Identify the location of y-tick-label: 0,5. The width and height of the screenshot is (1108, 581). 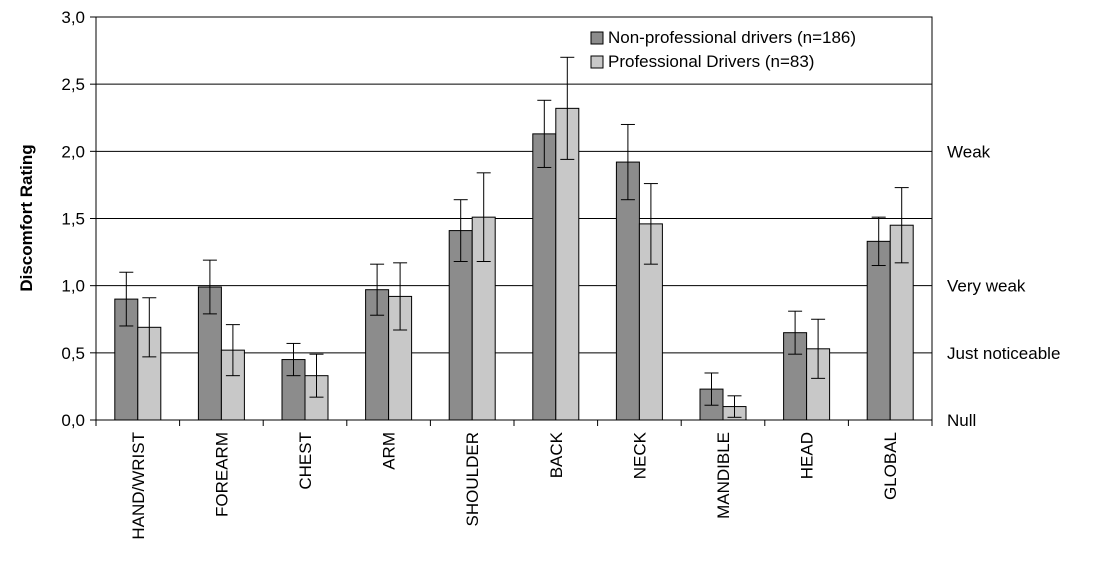
(73, 353).